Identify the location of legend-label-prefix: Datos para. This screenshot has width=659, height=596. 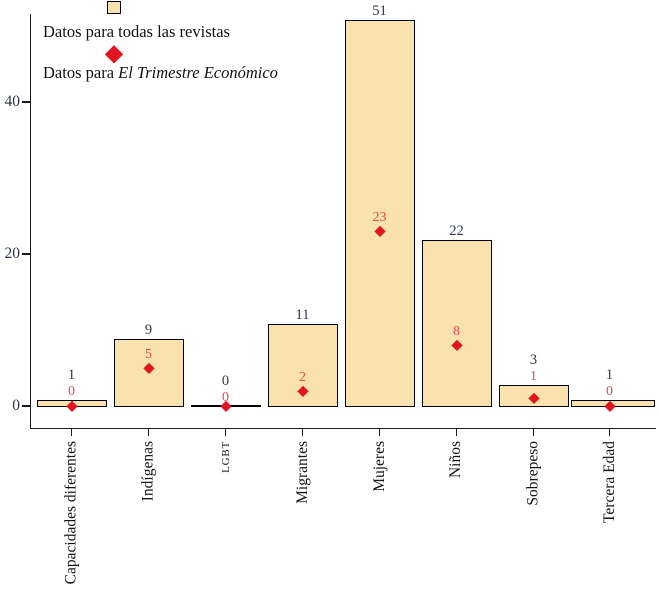
(81, 72).